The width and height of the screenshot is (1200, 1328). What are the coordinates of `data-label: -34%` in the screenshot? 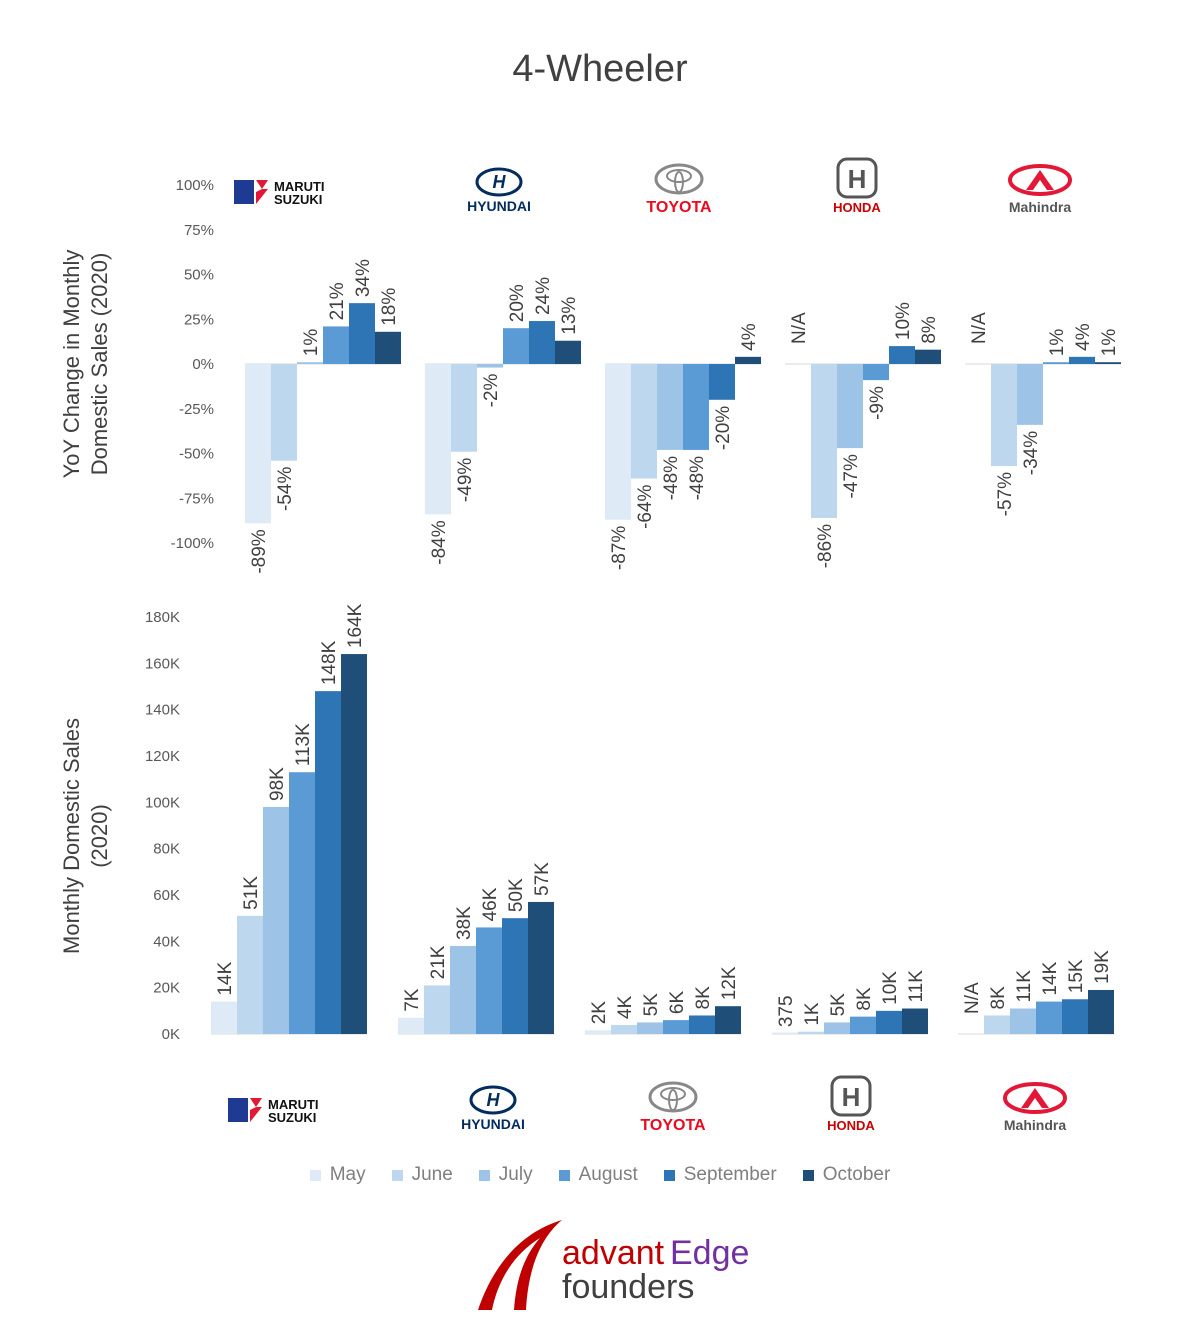 It's located at (1031, 453).